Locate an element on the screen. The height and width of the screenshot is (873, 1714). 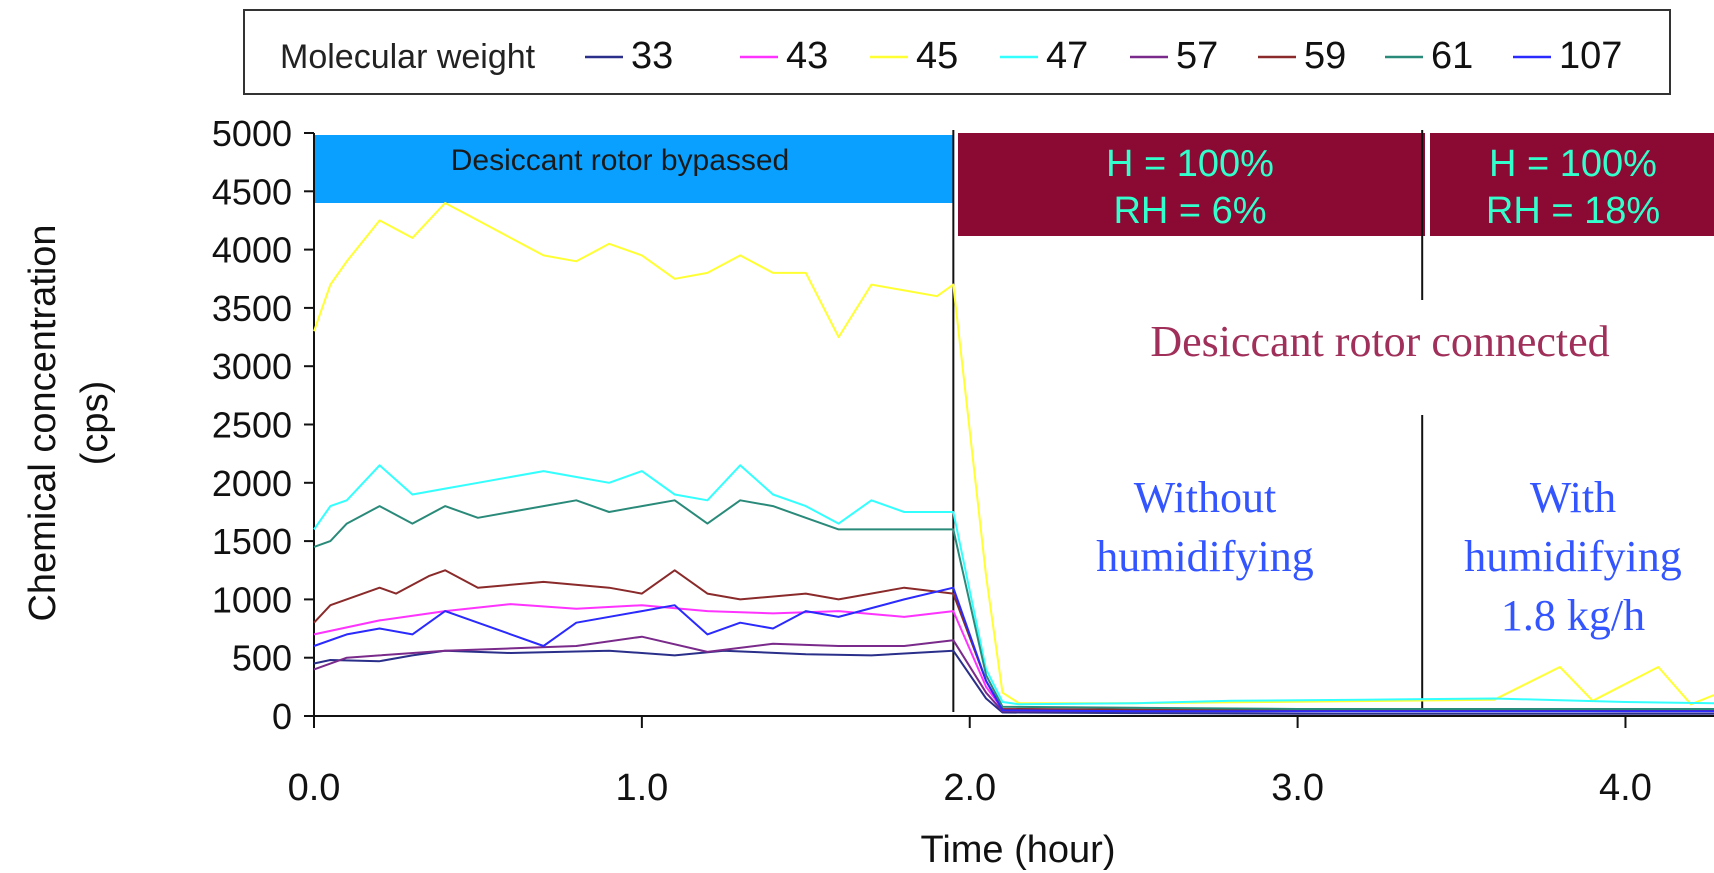
y-axis-label-line2: (cps) is located at coordinates (95, 423).